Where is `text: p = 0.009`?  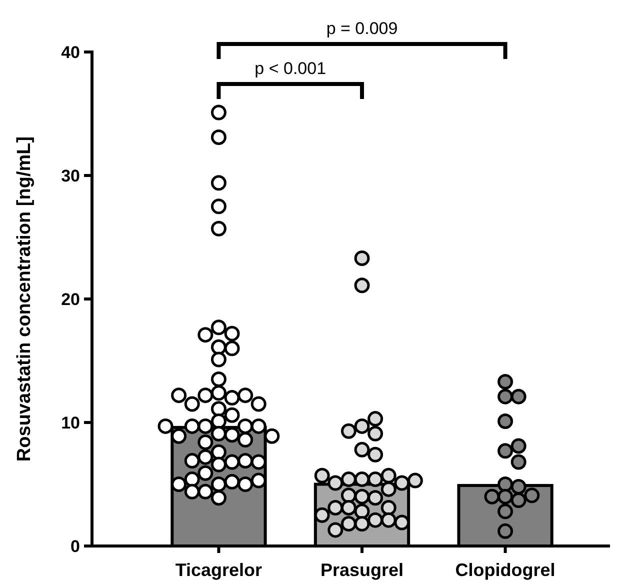 text: p = 0.009 is located at coordinates (362, 28).